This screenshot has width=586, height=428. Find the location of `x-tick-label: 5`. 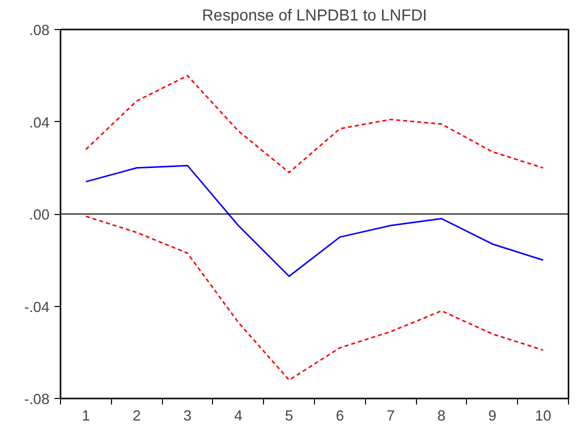

x-tick-label: 5 is located at coordinates (289, 416).